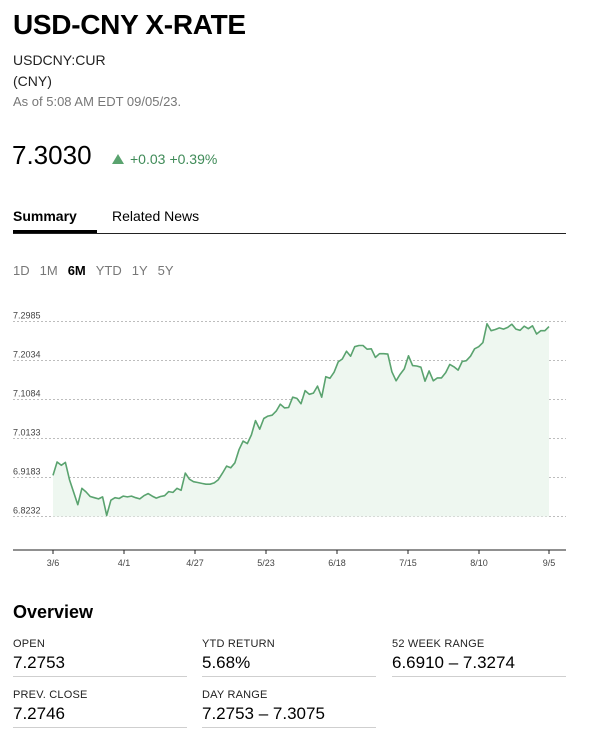 This screenshot has height=739, width=590. I want to click on current-price: 7.3030, so click(52, 155).